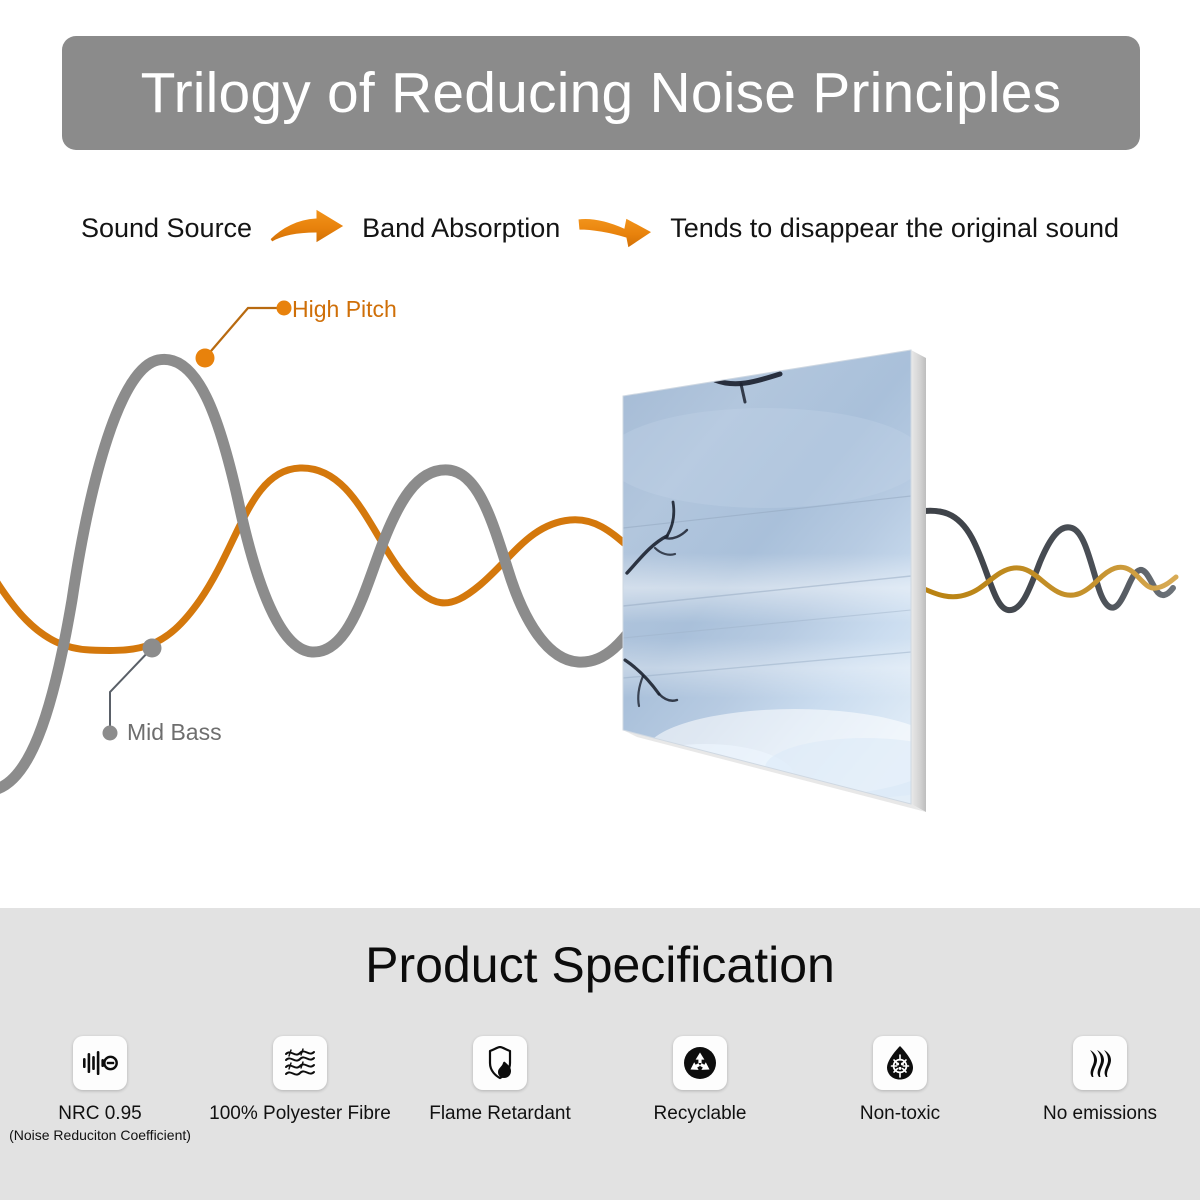  I want to click on spec-items-row: NRC 0.95 (Noise Reduciton Coefficient), so click(600, 1111).